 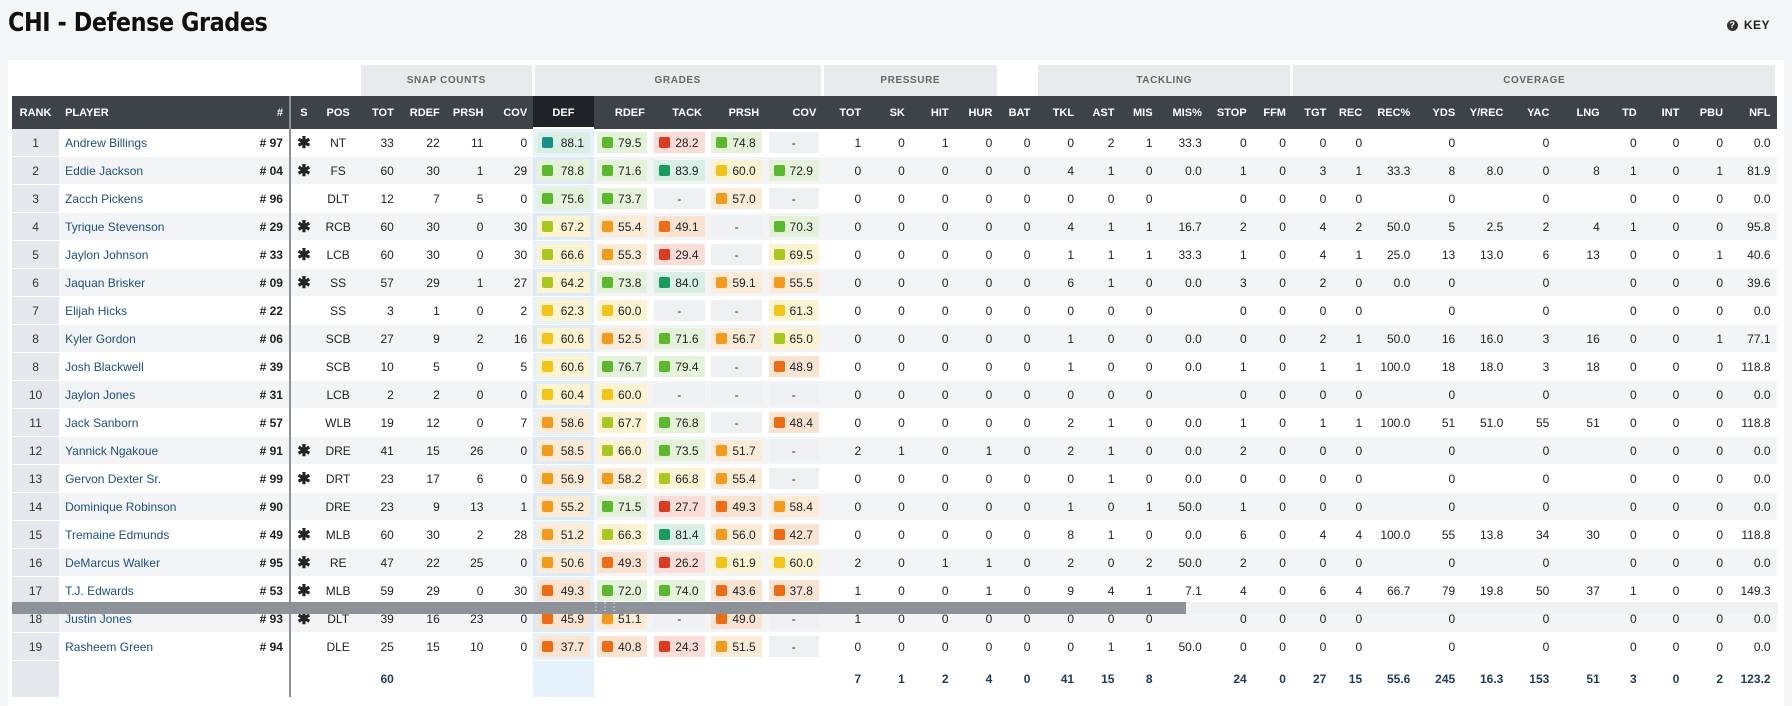 I want to click on player-link: Gervon Dexter Sr., so click(x=136, y=478).